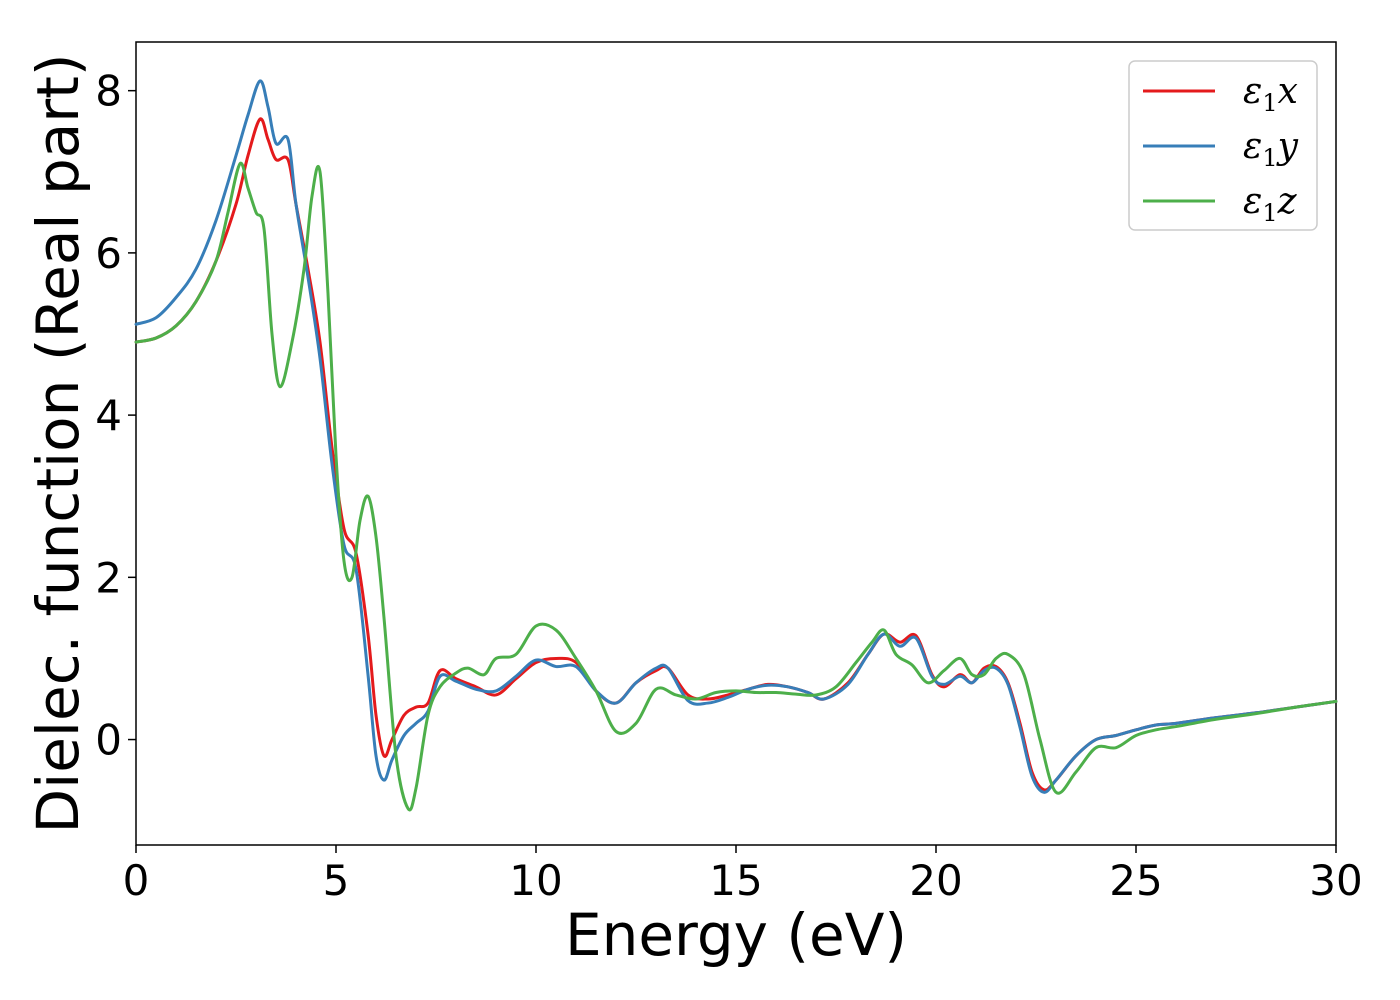 Image resolution: width=1400 pixels, height=1000 pixels. Describe the element at coordinates (108, 253) in the screenshot. I see `y-tick-label: 6` at that location.